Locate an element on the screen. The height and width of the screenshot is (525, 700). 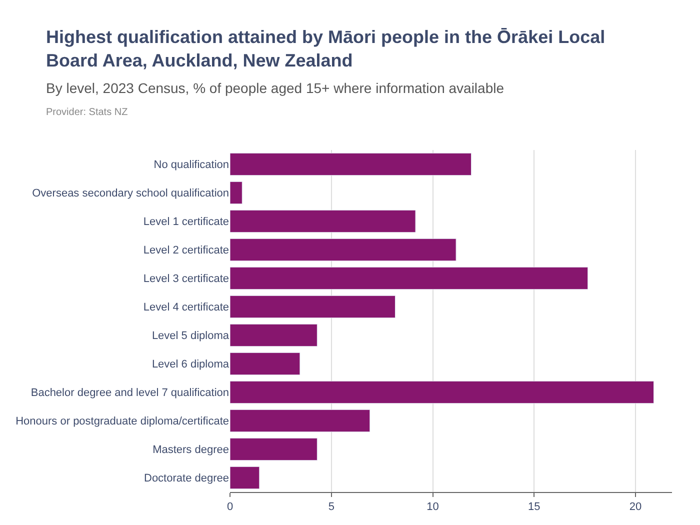
x-tick-label: 10 is located at coordinates (432, 507).